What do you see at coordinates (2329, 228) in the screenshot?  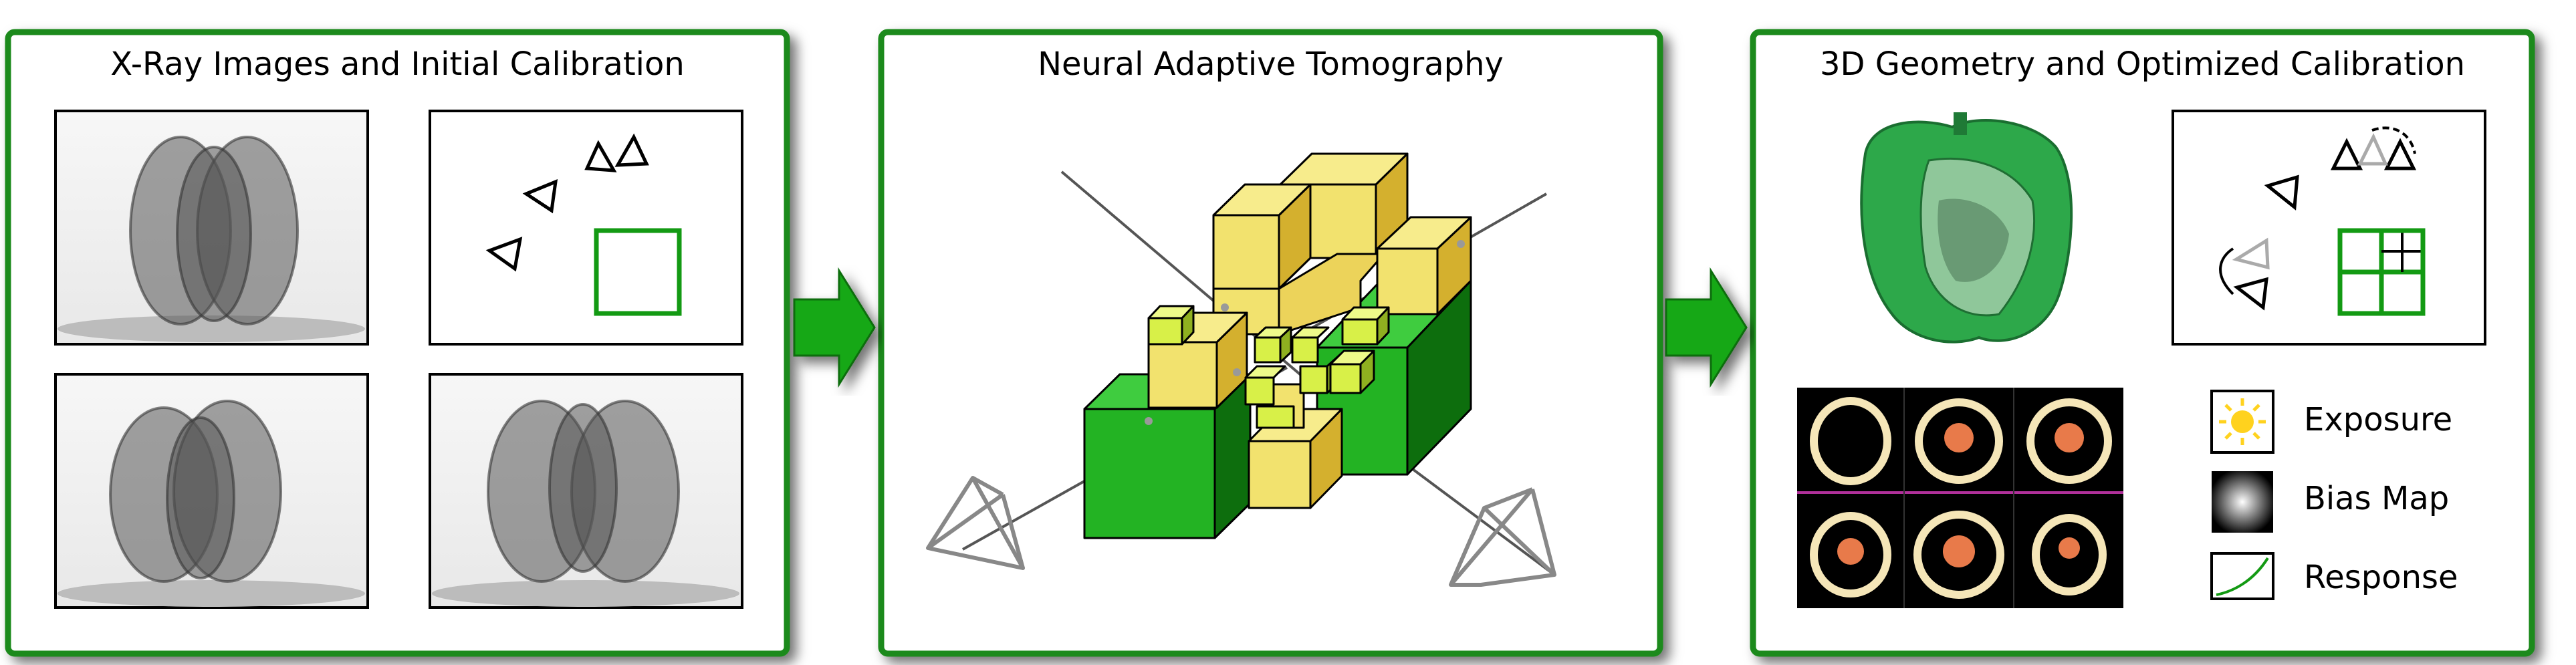 I see `optimized-calibration-box` at bounding box center [2329, 228].